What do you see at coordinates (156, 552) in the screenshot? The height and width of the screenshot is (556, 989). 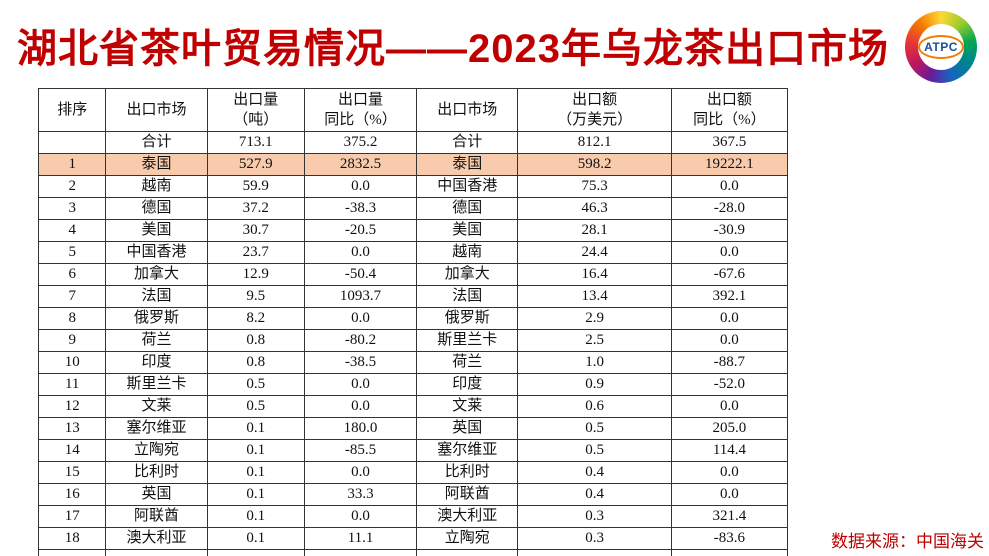 I see `market-volume-cell` at bounding box center [156, 552].